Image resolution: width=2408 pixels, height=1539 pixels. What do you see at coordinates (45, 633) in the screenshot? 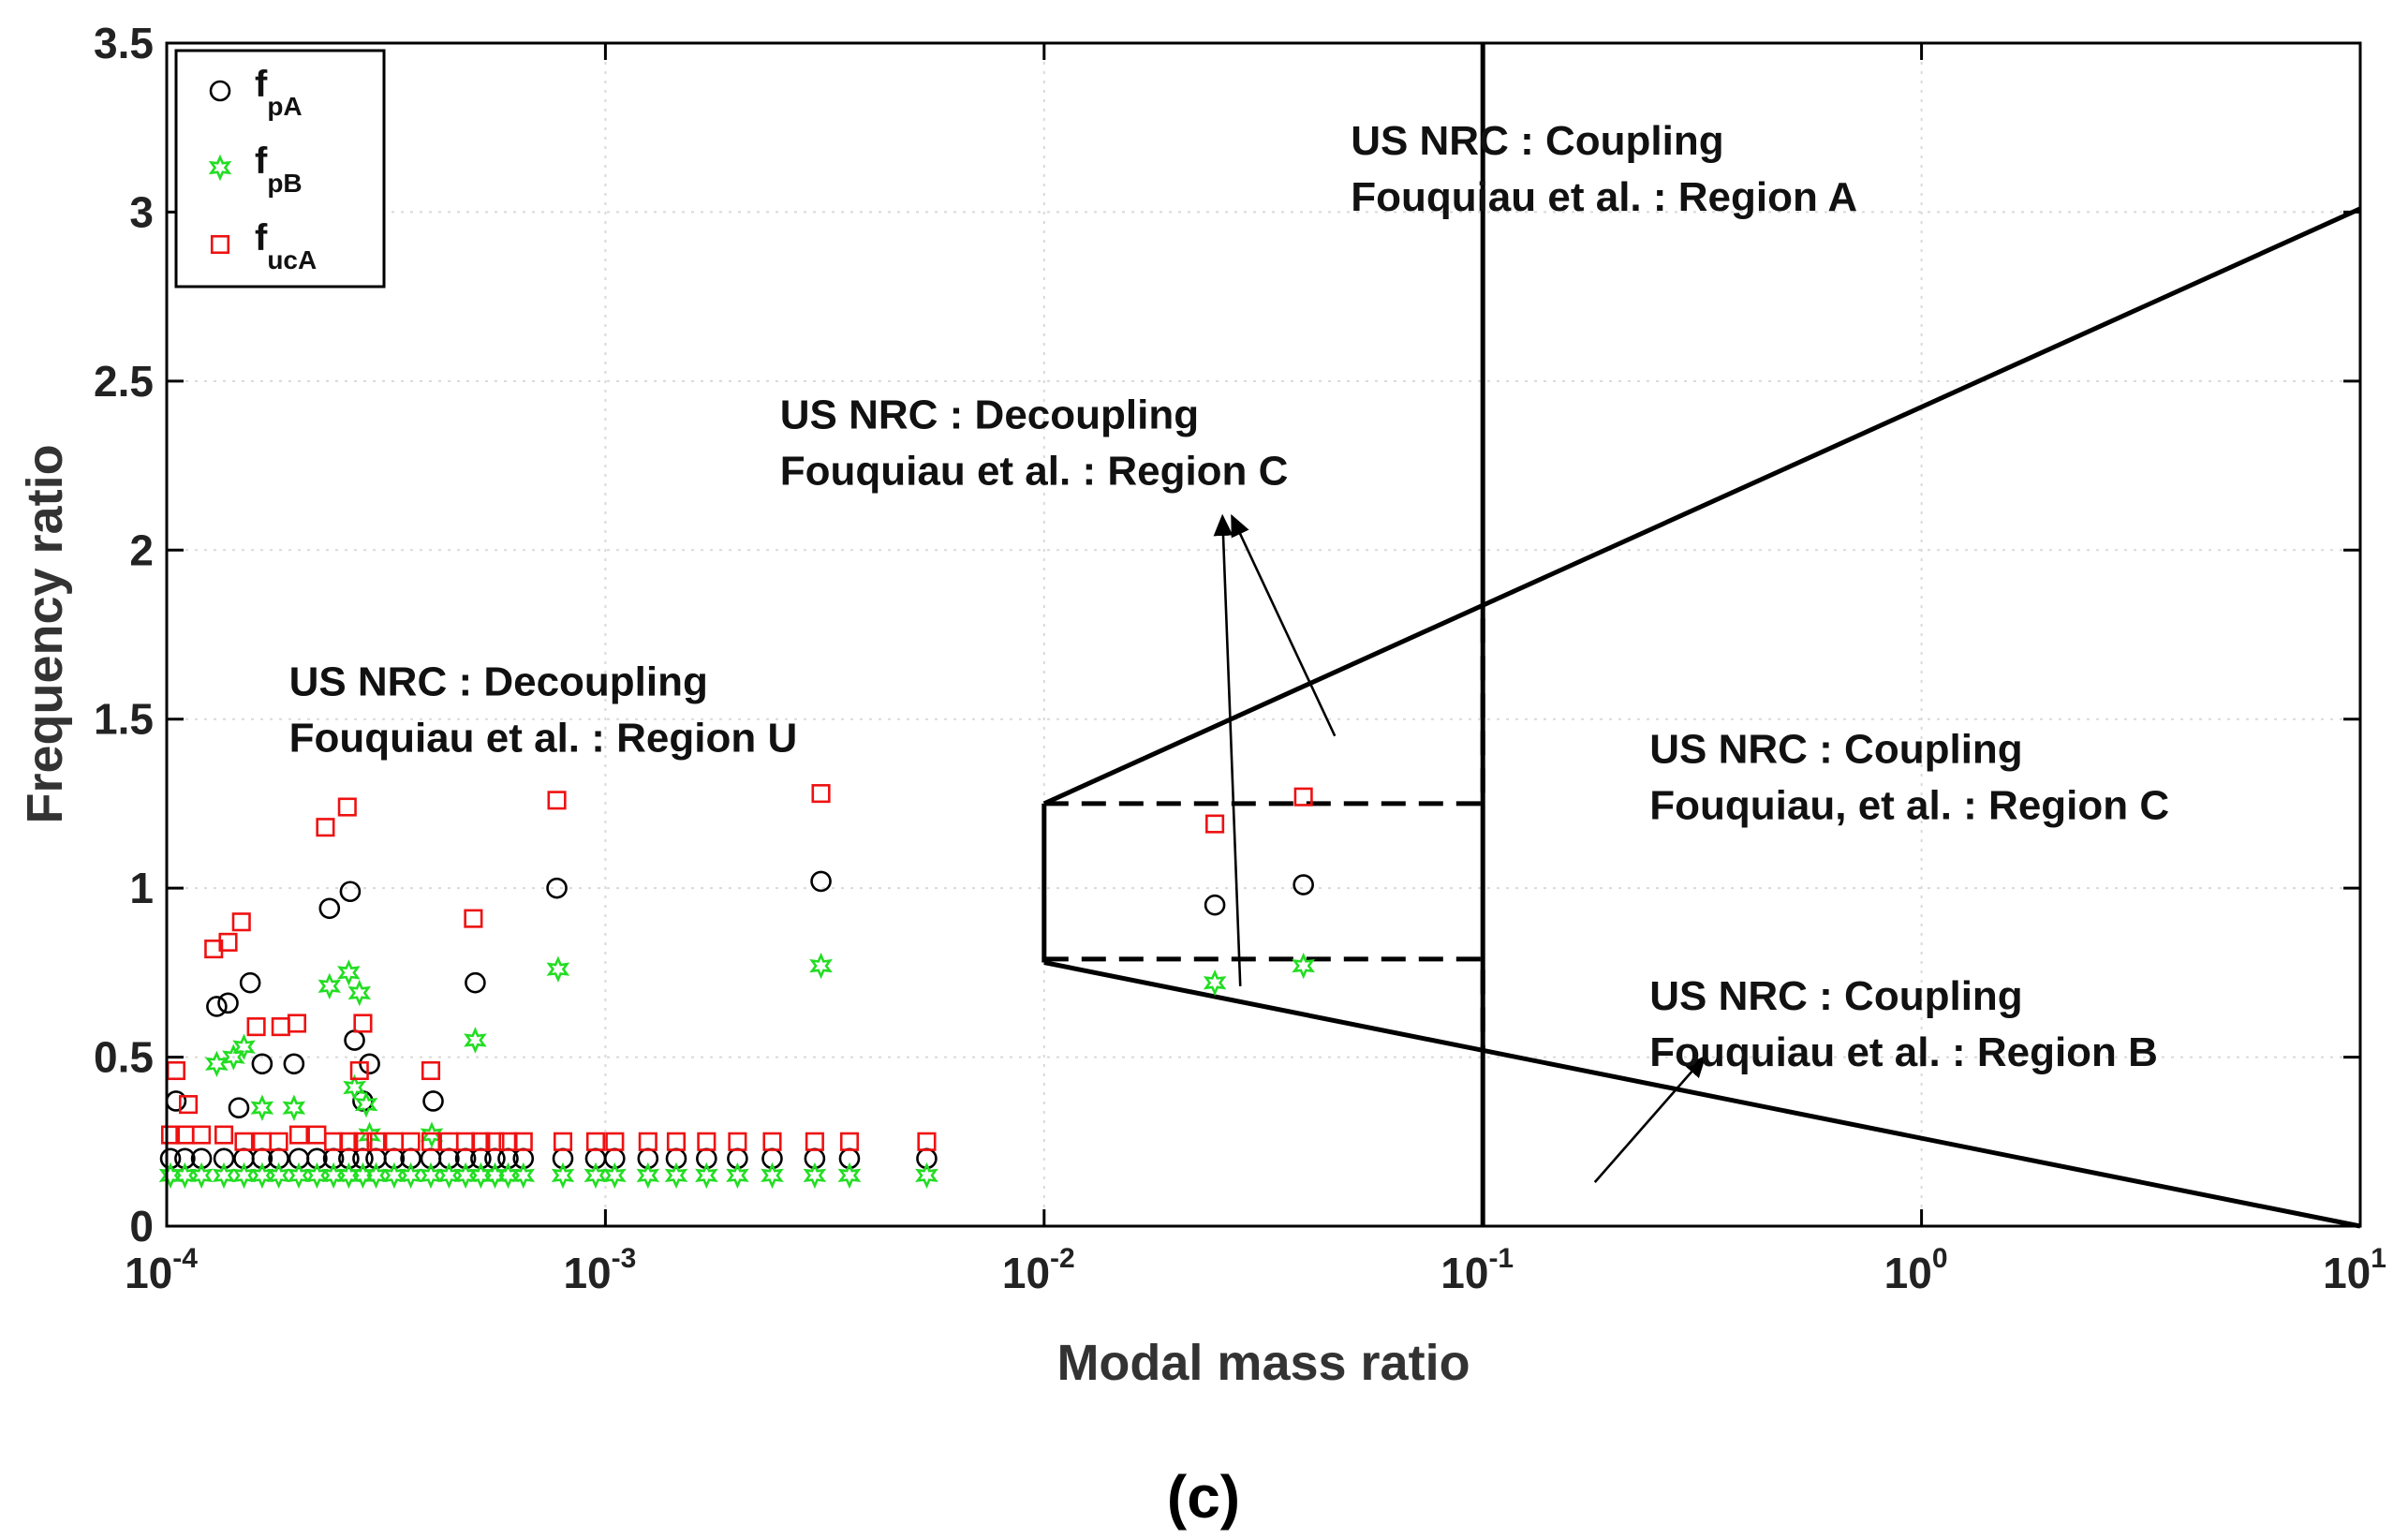
I see `y-axis-label: Frequency ratio` at bounding box center [45, 633].